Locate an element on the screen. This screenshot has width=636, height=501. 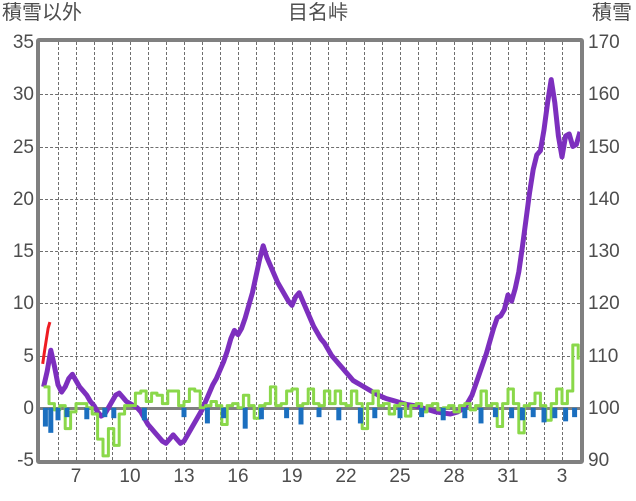
temperature-line is located at coordinates (46, 343).